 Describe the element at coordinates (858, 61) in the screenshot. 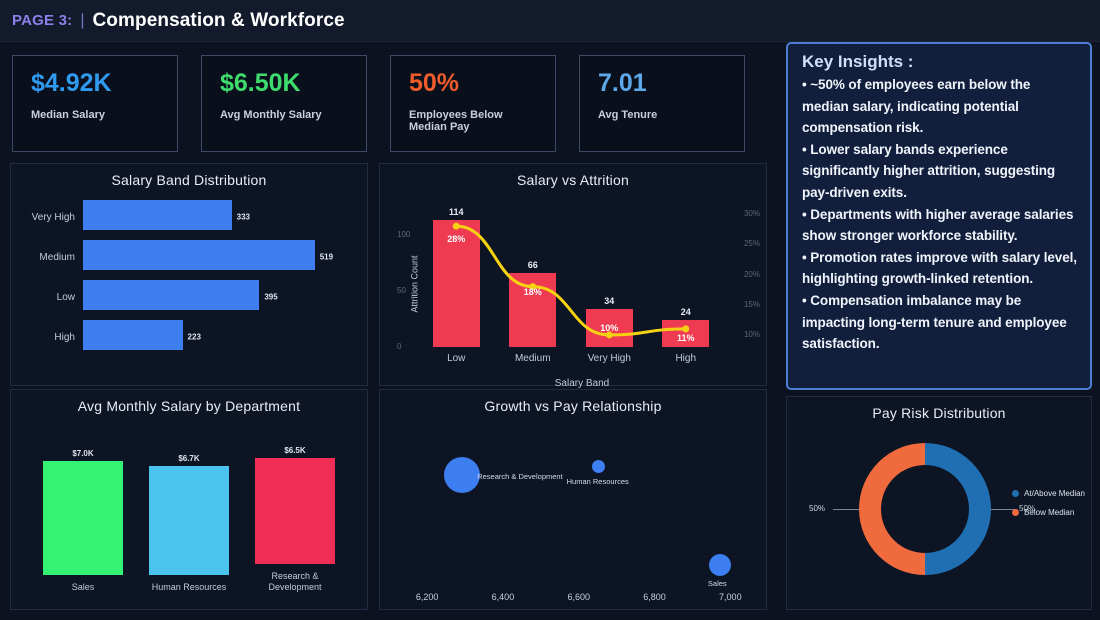

I see `key-insights-title: Key Insights :` at that location.